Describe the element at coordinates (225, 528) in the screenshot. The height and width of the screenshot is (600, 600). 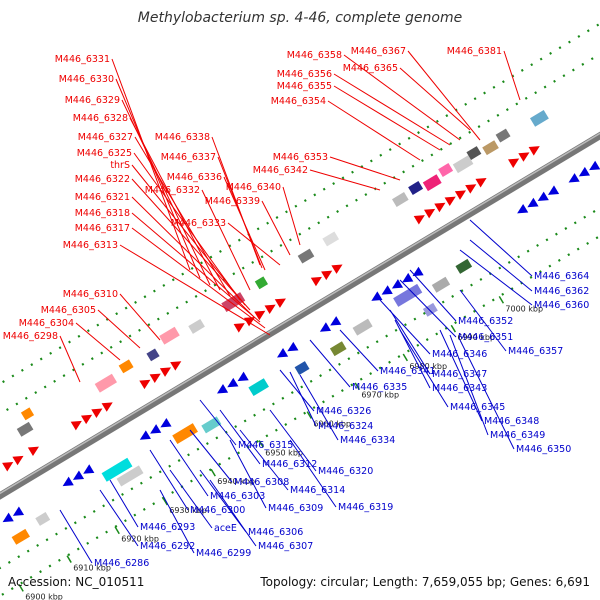
I see `reverse-gene-label: aceE` at that location.